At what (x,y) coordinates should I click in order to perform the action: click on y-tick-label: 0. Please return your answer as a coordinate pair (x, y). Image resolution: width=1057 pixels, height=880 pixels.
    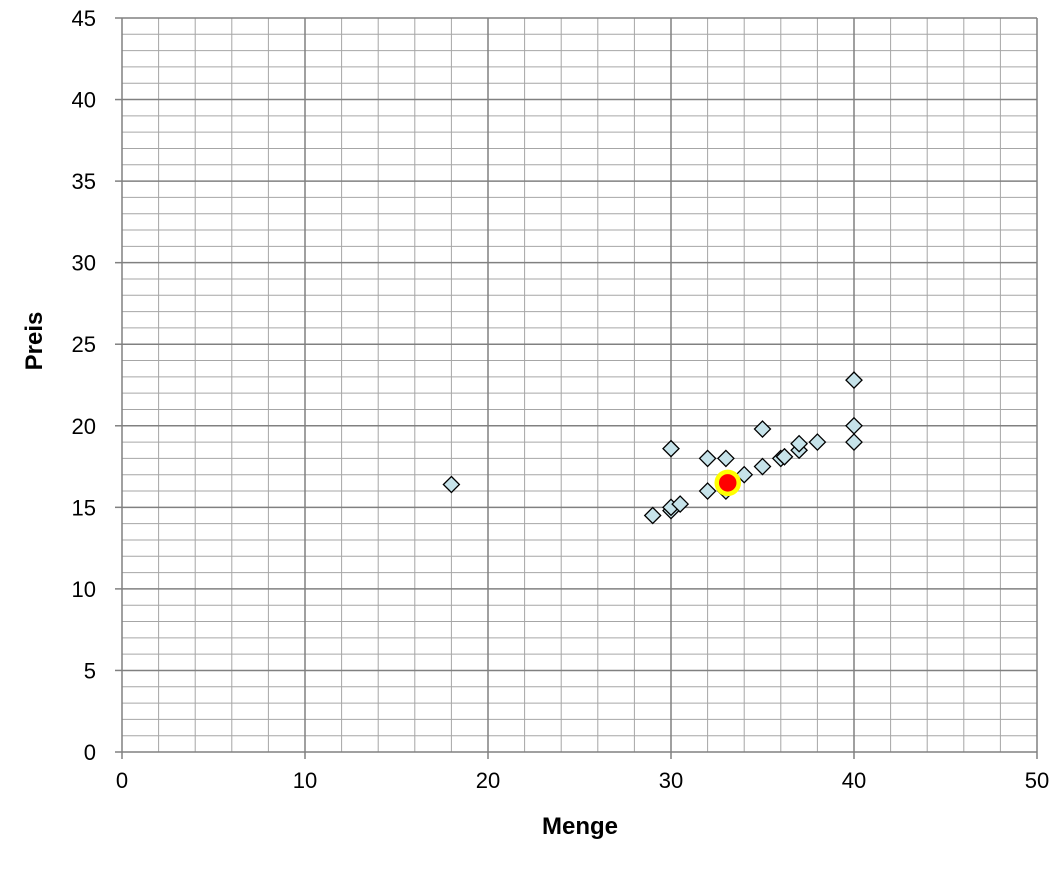
    Looking at the image, I should click on (90, 752).